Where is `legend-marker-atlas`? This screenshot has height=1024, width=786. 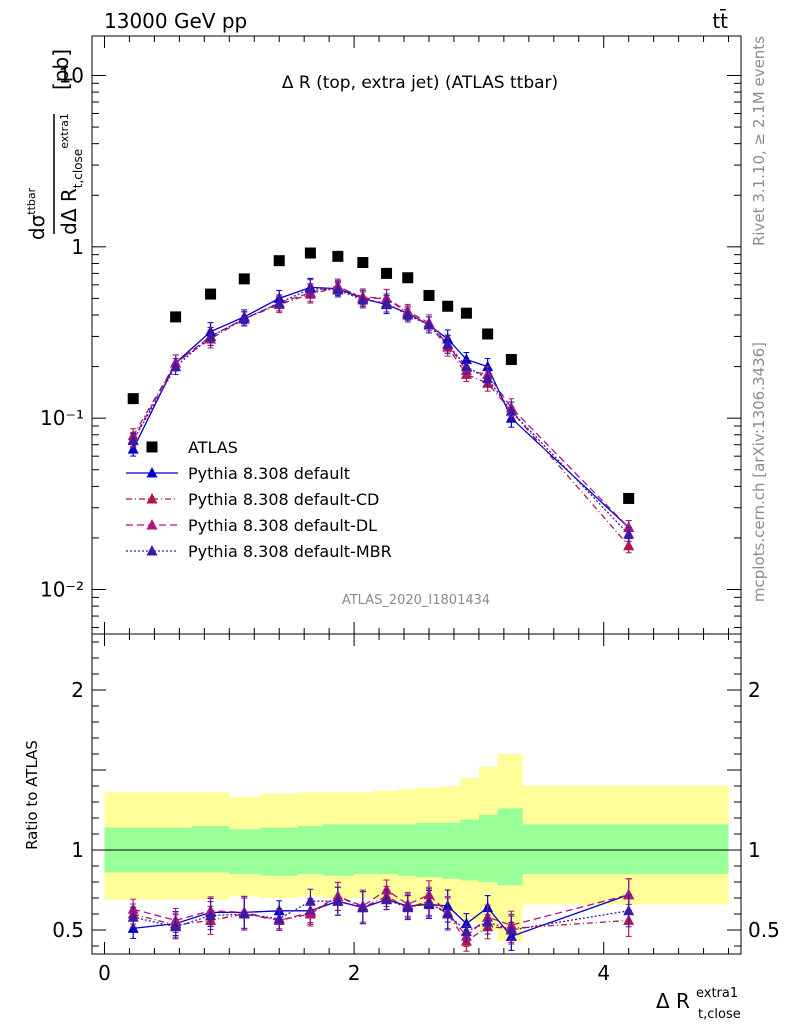
legend-marker-atlas is located at coordinates (152, 447).